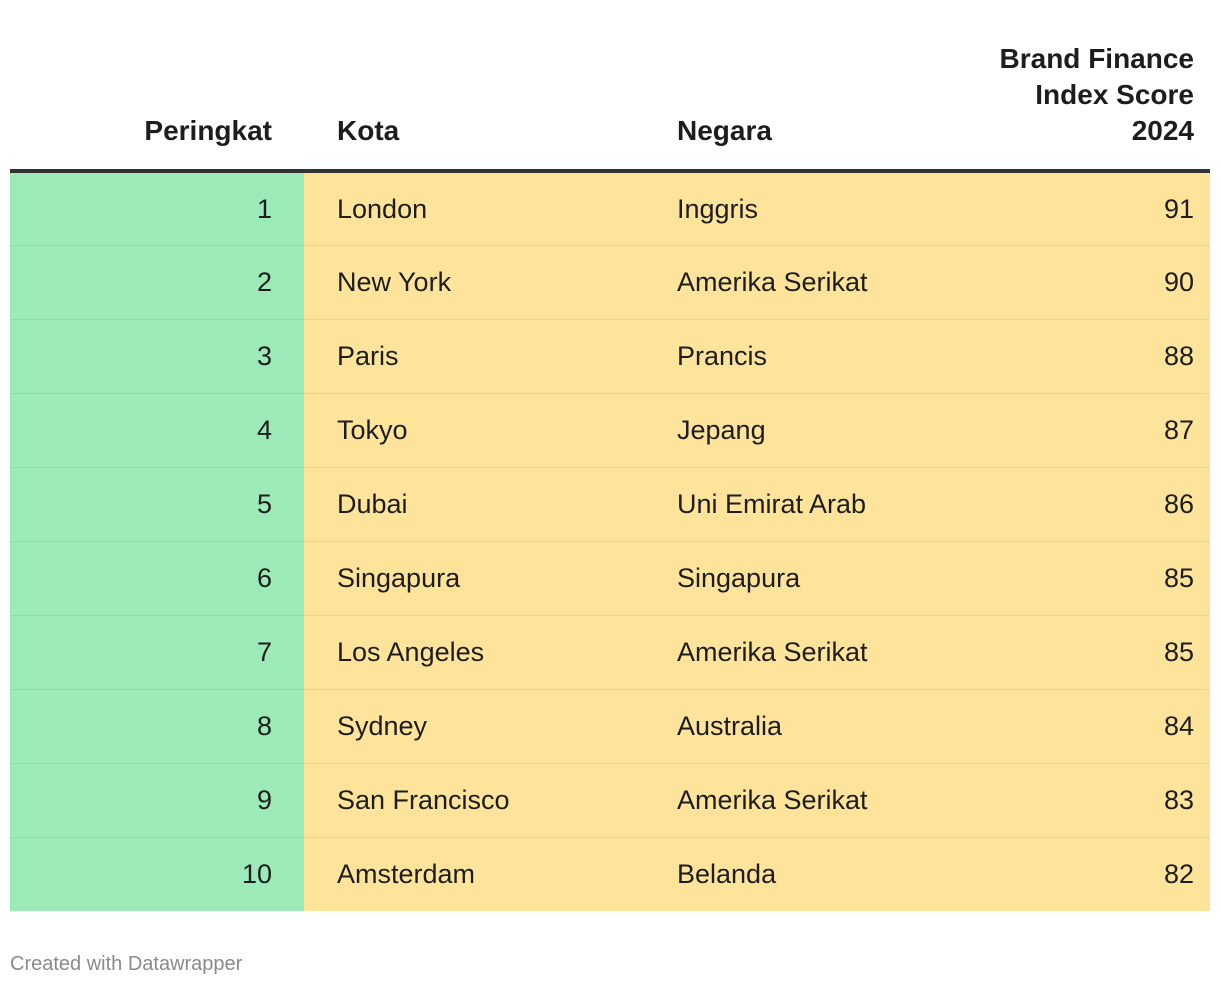 Image resolution: width=1220 pixels, height=988 pixels. What do you see at coordinates (157, 282) in the screenshot?
I see `rank-cell: 2` at bounding box center [157, 282].